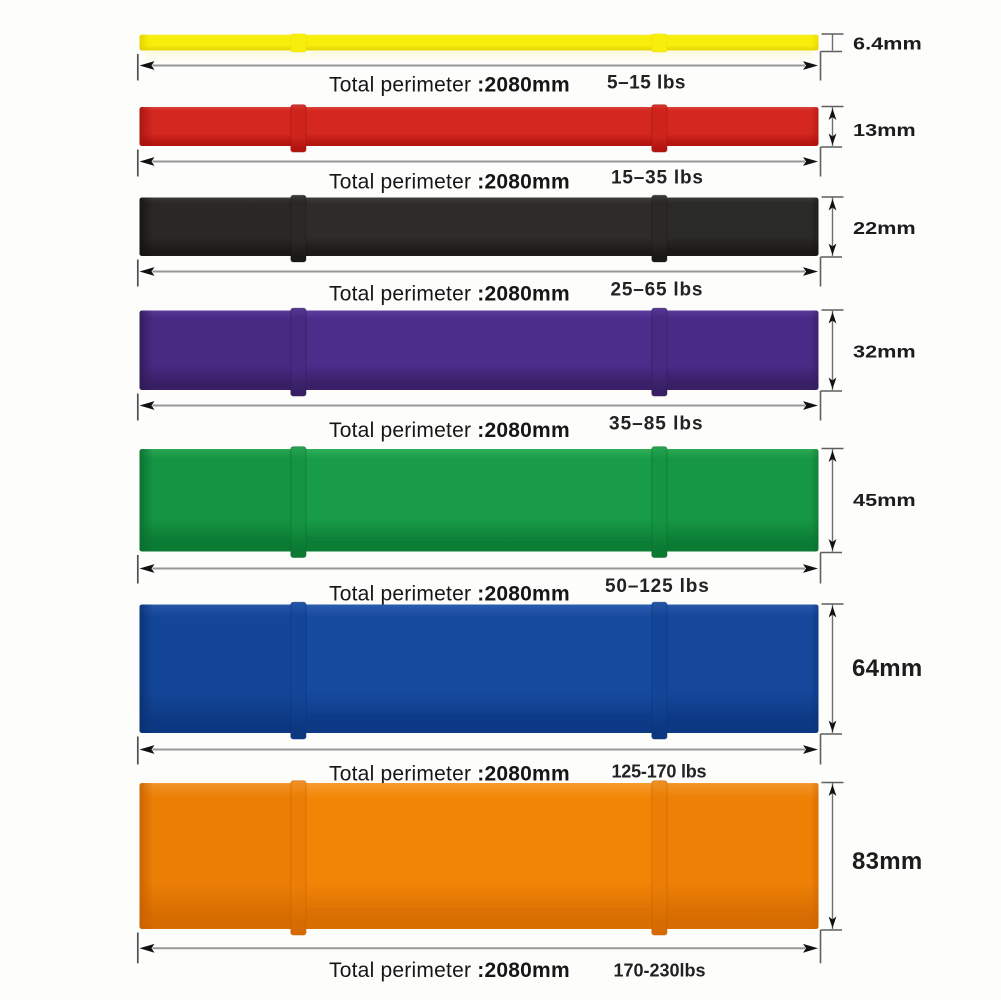 Image resolution: width=1001 pixels, height=1006 pixels. Describe the element at coordinates (656, 423) in the screenshot. I see `svg-text: 35–85 lbs` at that location.